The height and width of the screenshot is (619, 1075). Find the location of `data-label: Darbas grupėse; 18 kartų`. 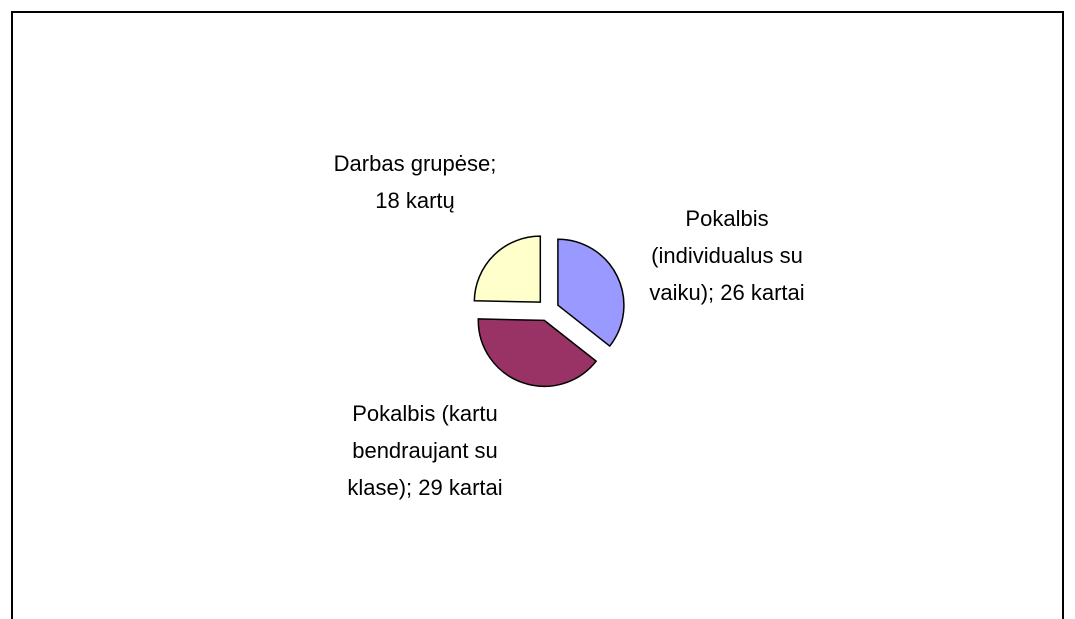

data-label: Darbas grupėse; 18 kartų is located at coordinates (415, 182).